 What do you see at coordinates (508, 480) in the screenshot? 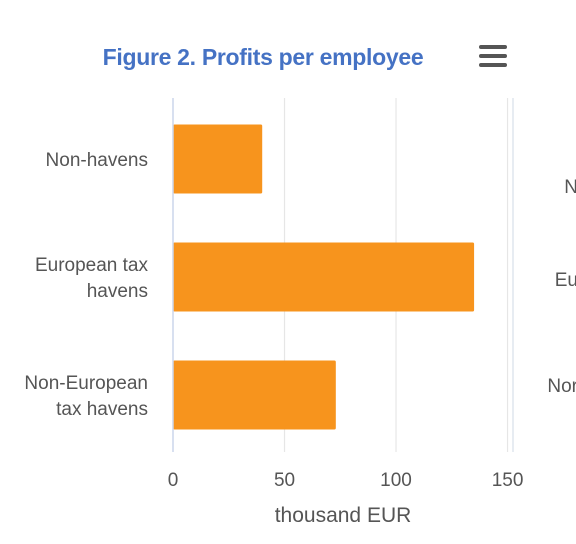
I see `tick-label: 150` at bounding box center [508, 480].